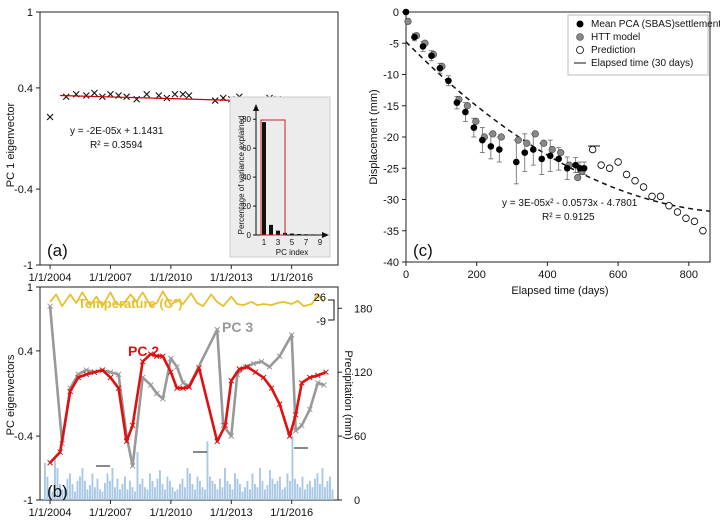  What do you see at coordinates (655, 24) in the screenshot?
I see `legend-text-mean: Mean PCA (SBAS)settlement` at bounding box center [655, 24].